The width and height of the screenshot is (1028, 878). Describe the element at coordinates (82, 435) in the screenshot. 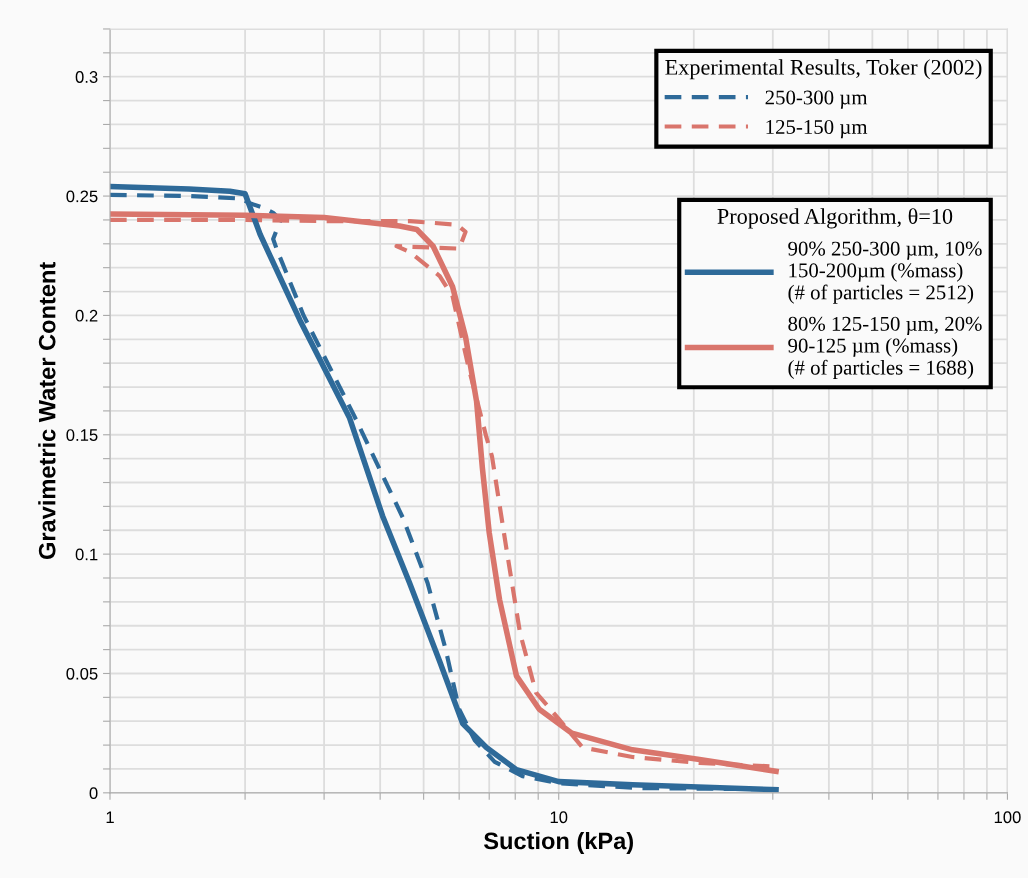

I see `y-tick-label: 0.15` at that location.